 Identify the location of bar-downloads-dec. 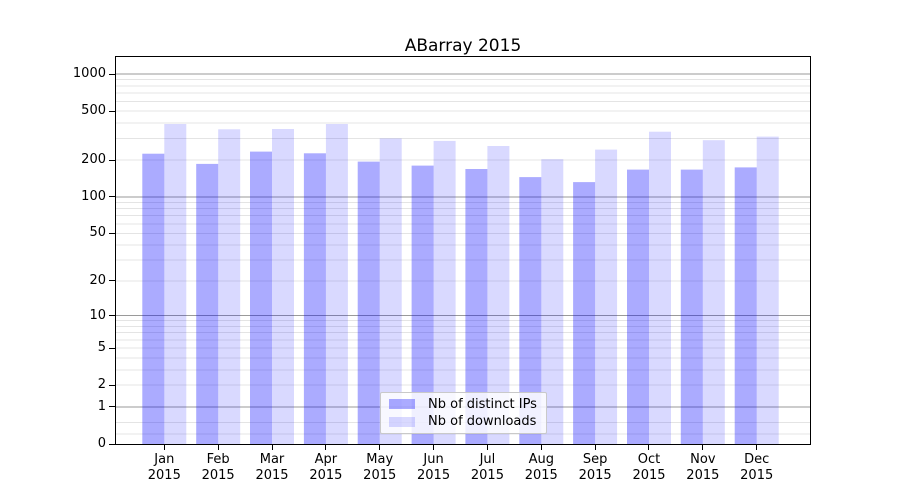
(767, 290).